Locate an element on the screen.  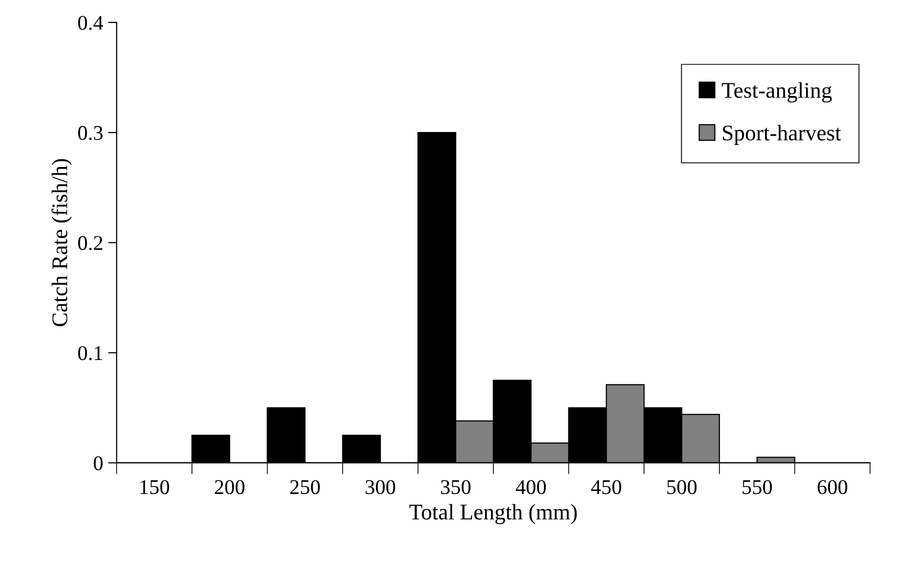
x-tick-label: 500 is located at coordinates (682, 487).